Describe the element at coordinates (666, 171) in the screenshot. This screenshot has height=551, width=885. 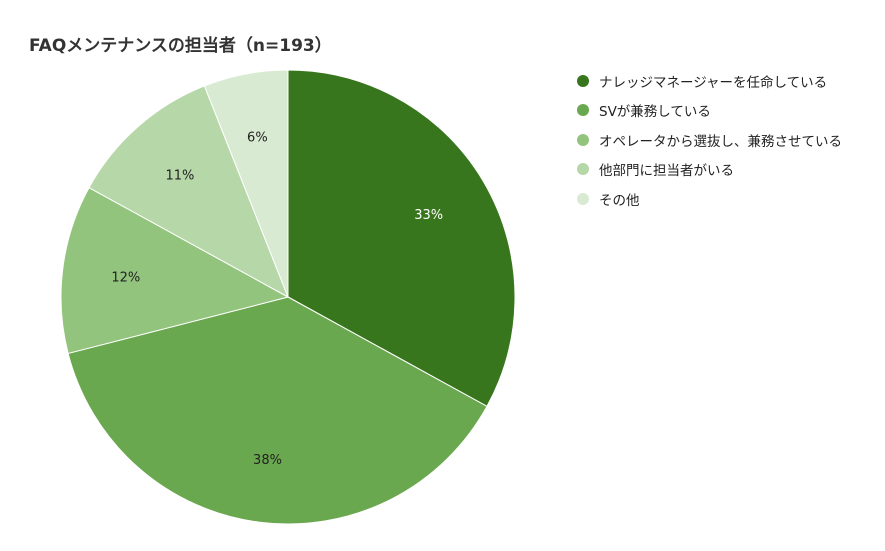
I see `legend-label: 他部門に担当者がいる` at that location.